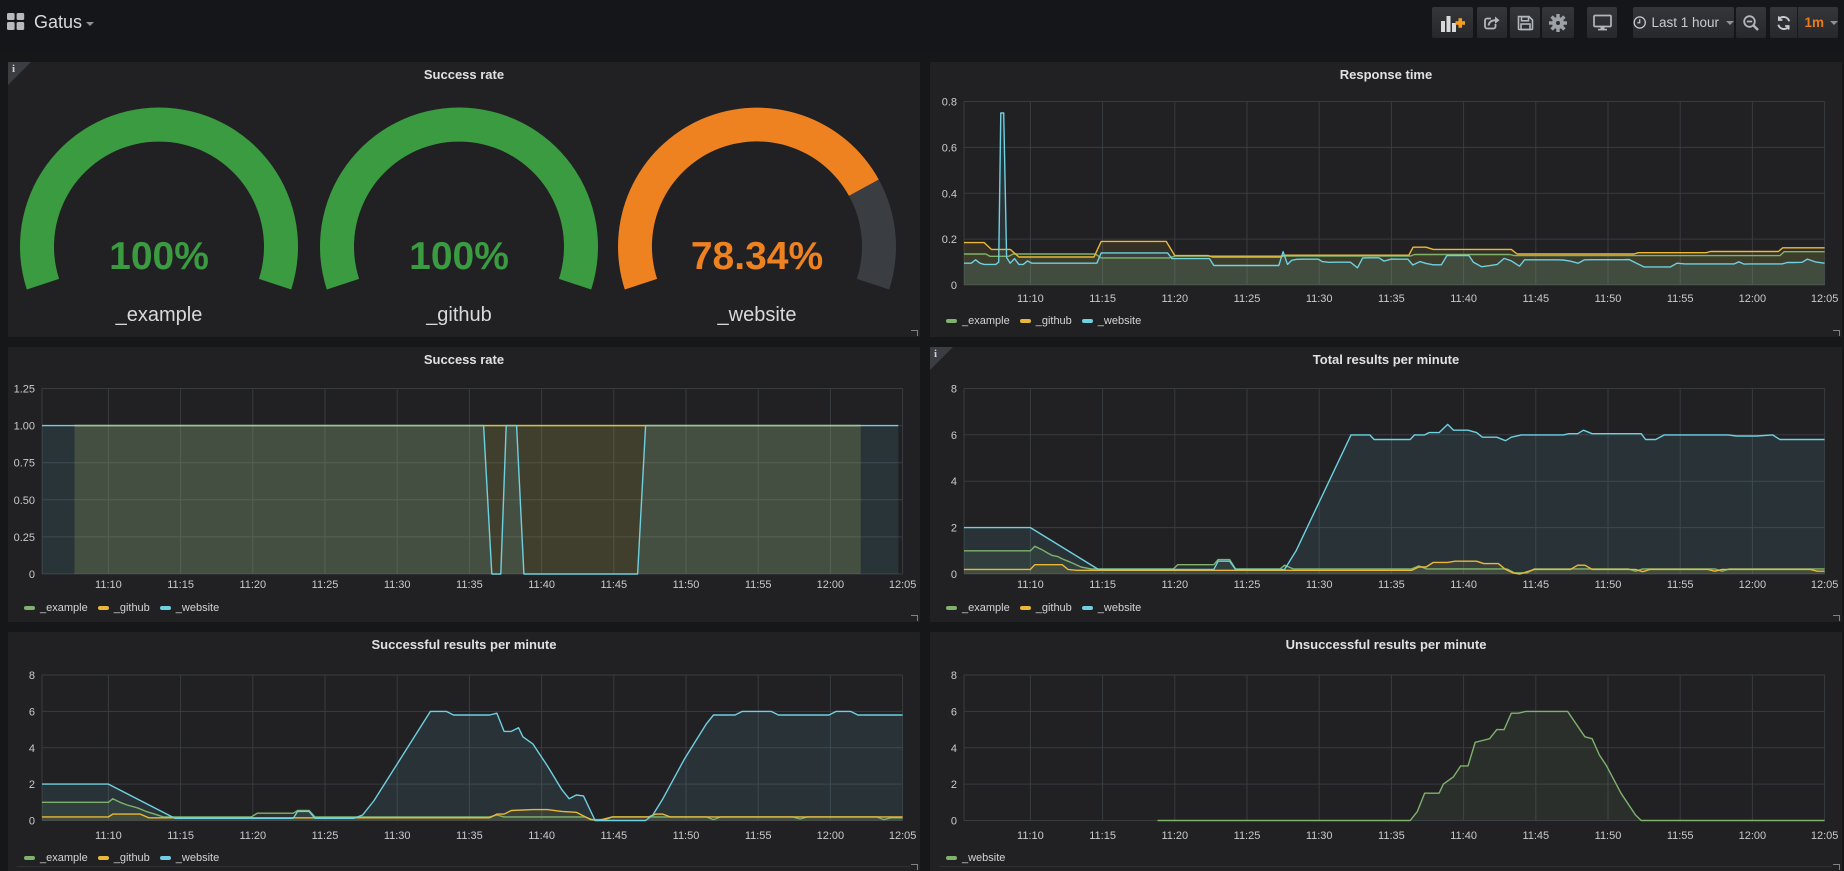  Describe the element at coordinates (757, 315) in the screenshot. I see `svg-text: _website` at that location.